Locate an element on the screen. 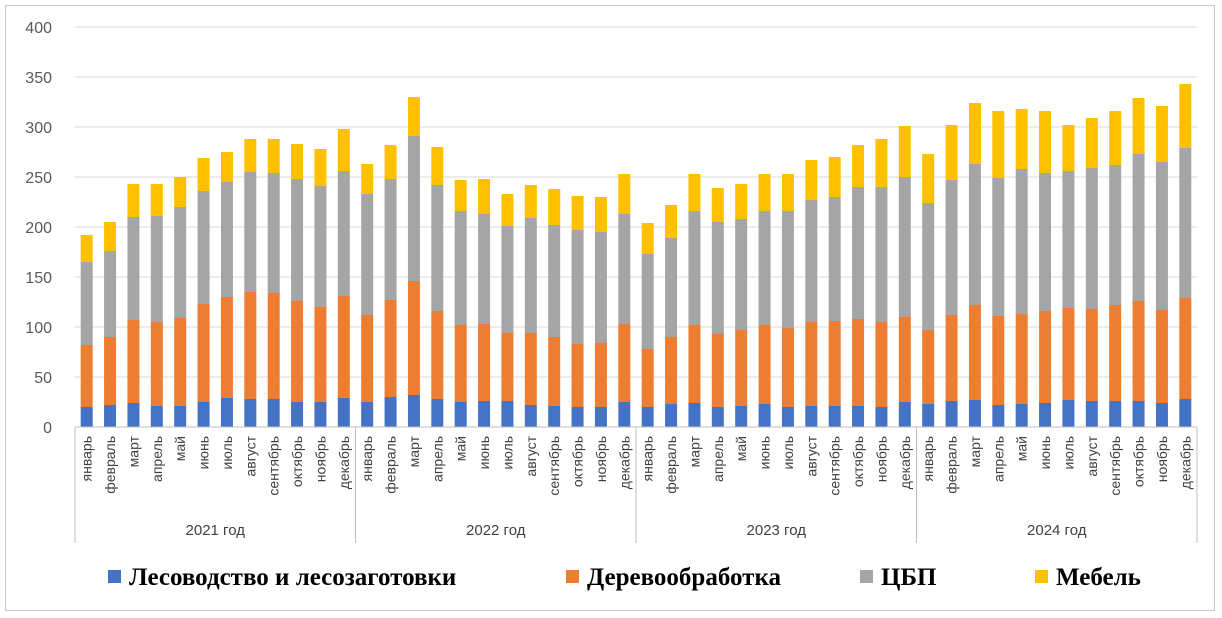 The image size is (1222, 618). legend-label-3: ЦБП is located at coordinates (908, 577).